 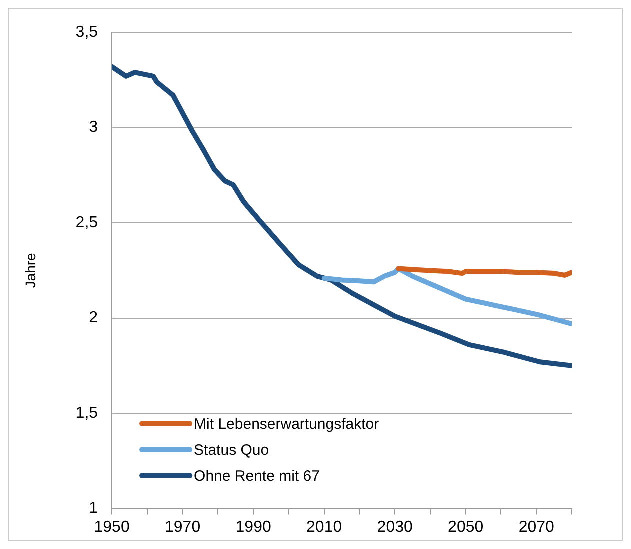 I want to click on y-tick-label: 1, so click(x=93, y=509).